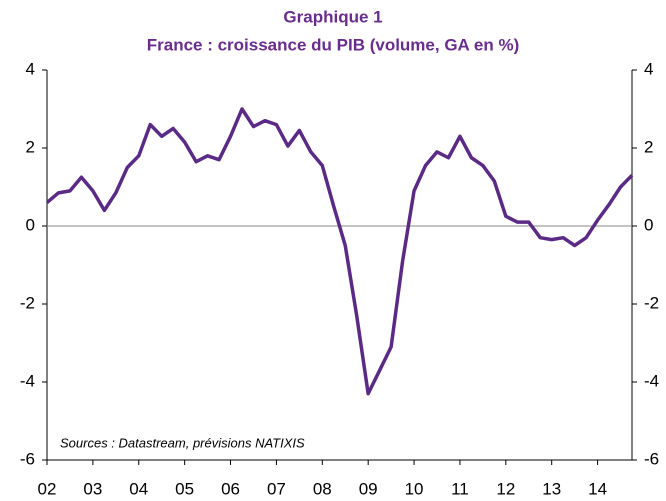 The image size is (666, 501). Describe the element at coordinates (30, 146) in the screenshot. I see `y-tick-label: 2` at that location.